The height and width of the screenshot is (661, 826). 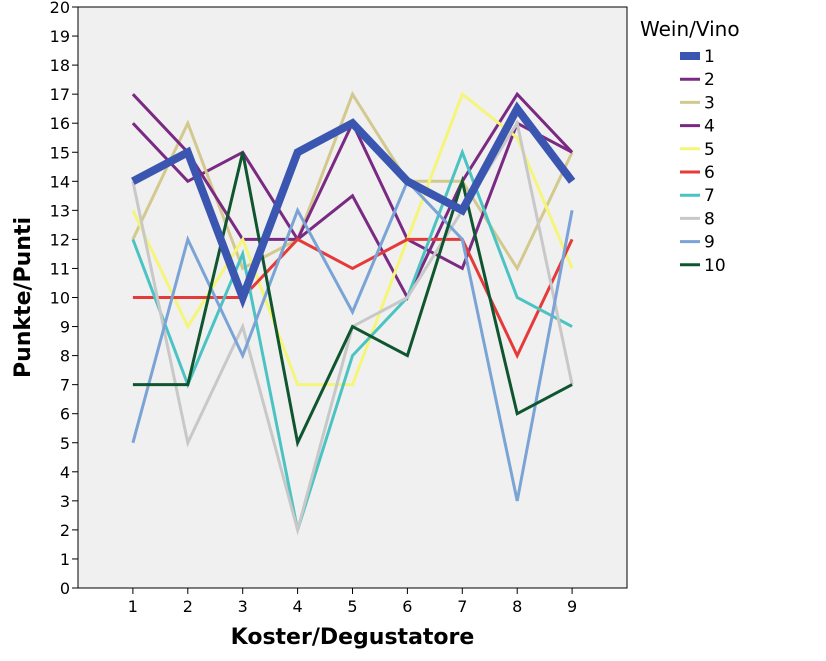 I want to click on y-tick-label: 18, so click(x=60, y=65).